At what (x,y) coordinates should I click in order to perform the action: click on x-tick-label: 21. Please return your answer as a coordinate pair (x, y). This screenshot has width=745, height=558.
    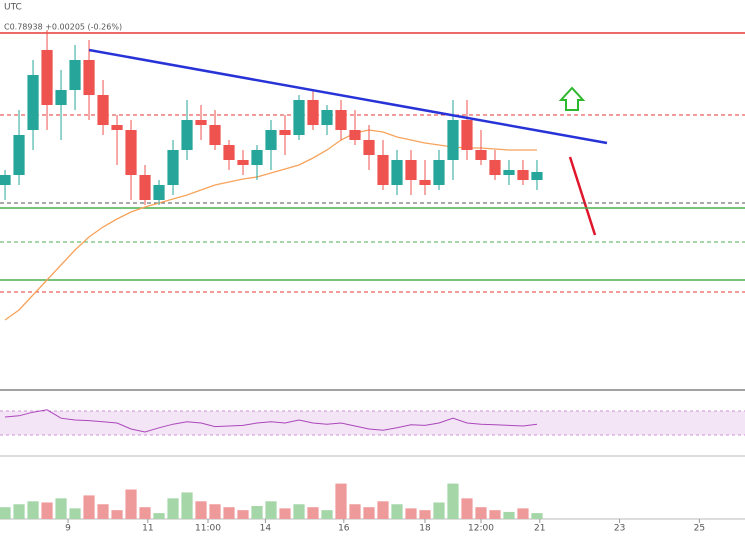
    Looking at the image, I should click on (539, 529).